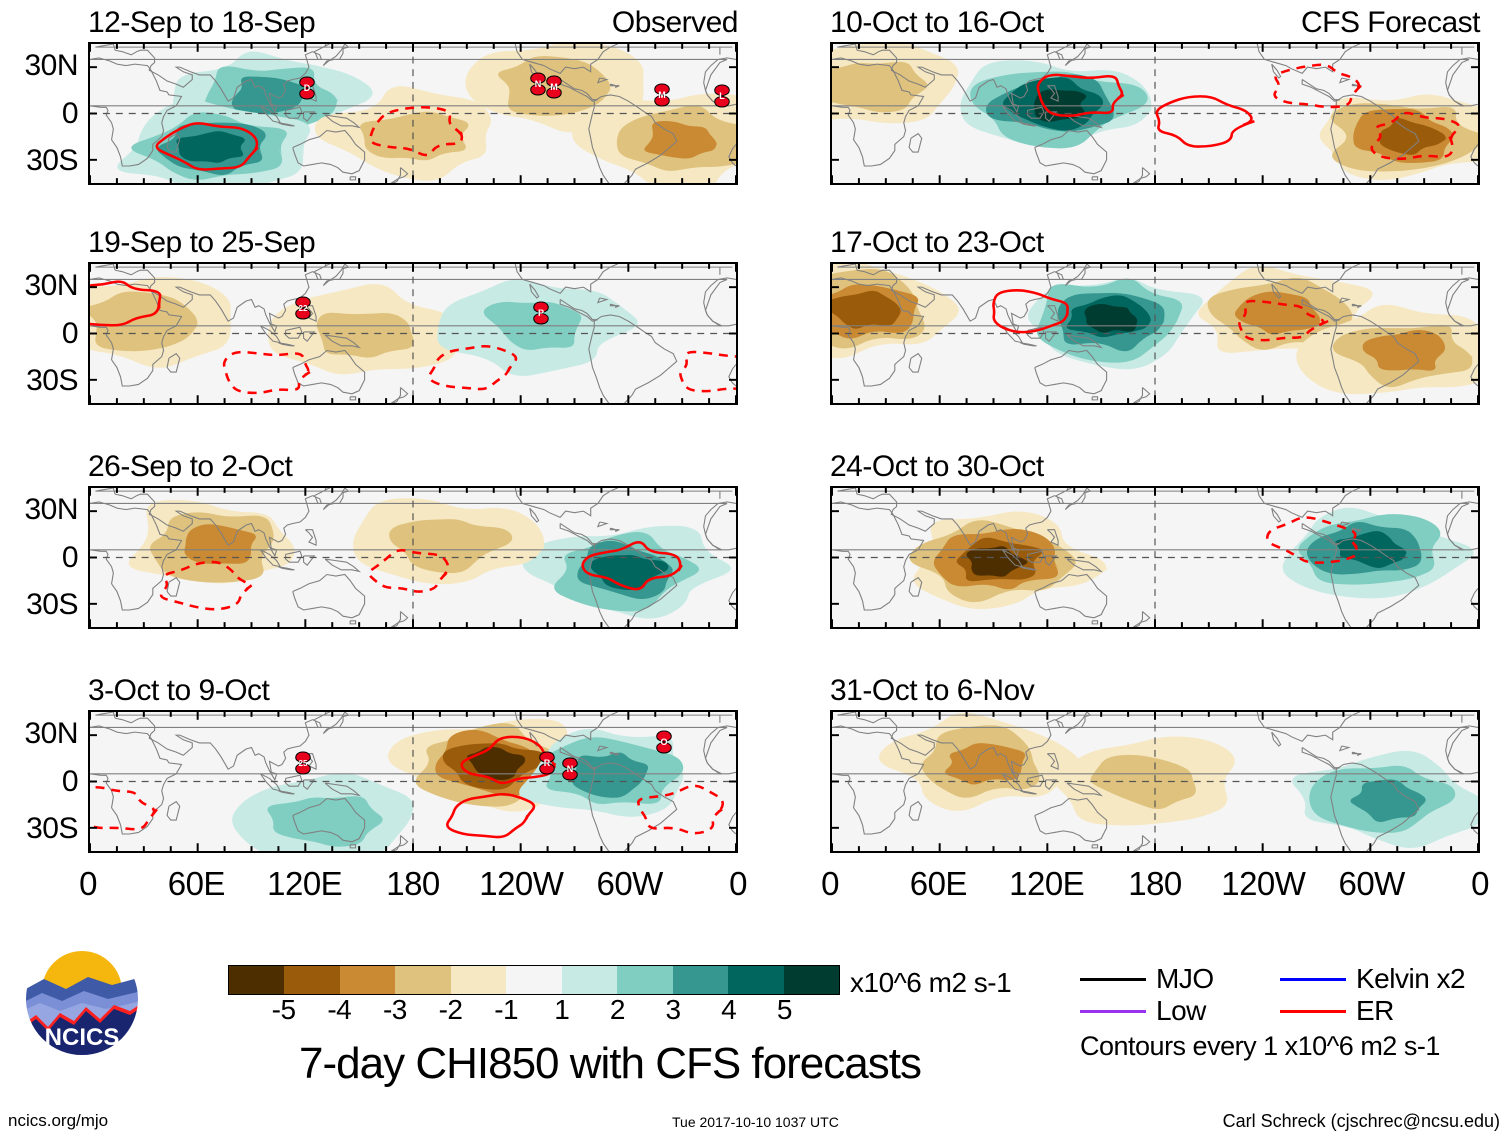 Image resolution: width=1510 pixels, height=1137 pixels. I want to click on panel-title-1: 19-Sep to 25-Sep, so click(202, 242).